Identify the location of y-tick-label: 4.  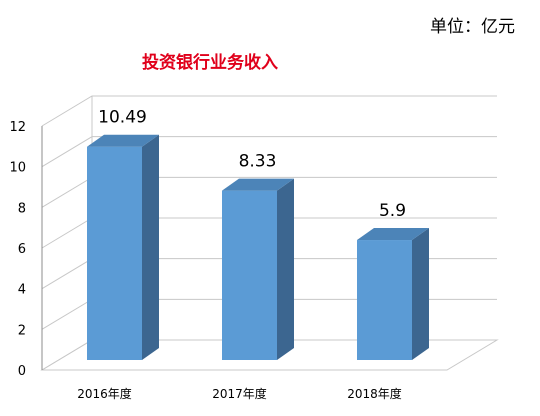
(22, 290).